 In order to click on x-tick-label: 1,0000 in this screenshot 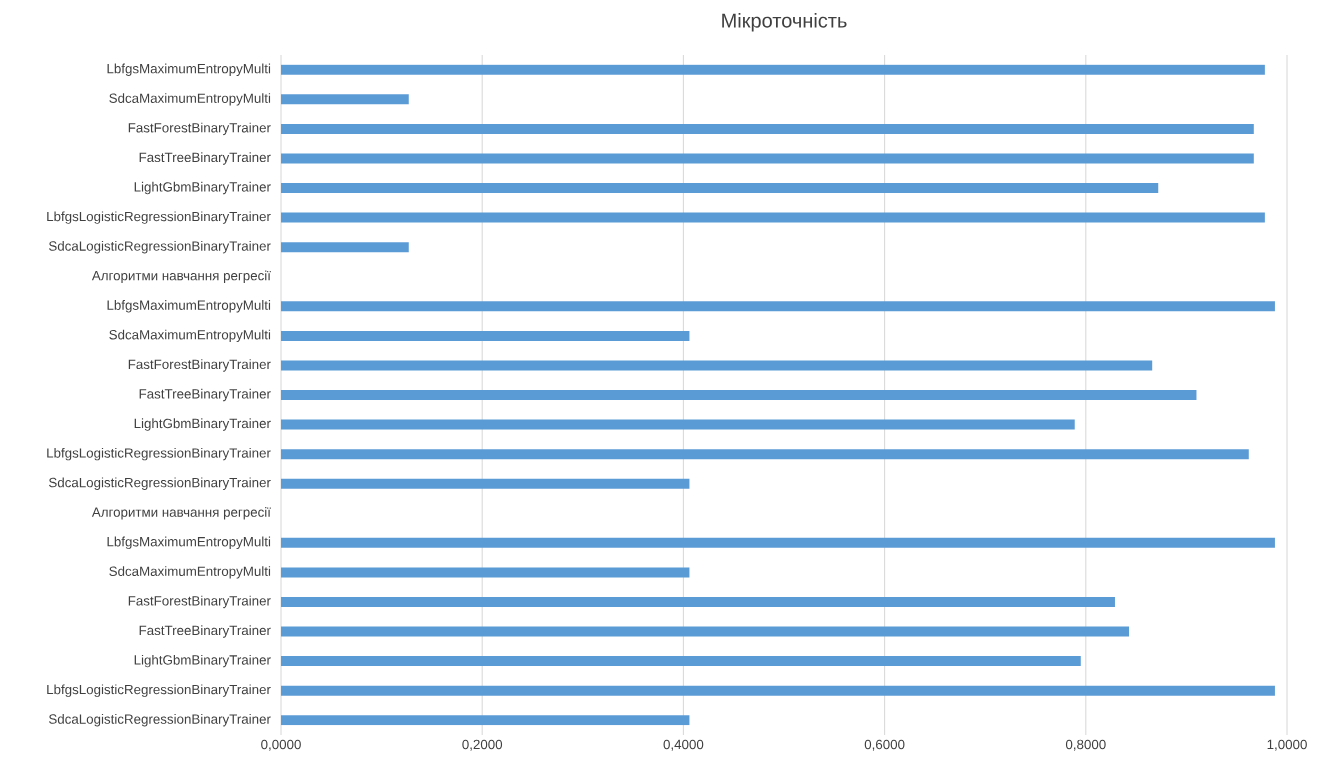, I will do `click(1287, 745)`.